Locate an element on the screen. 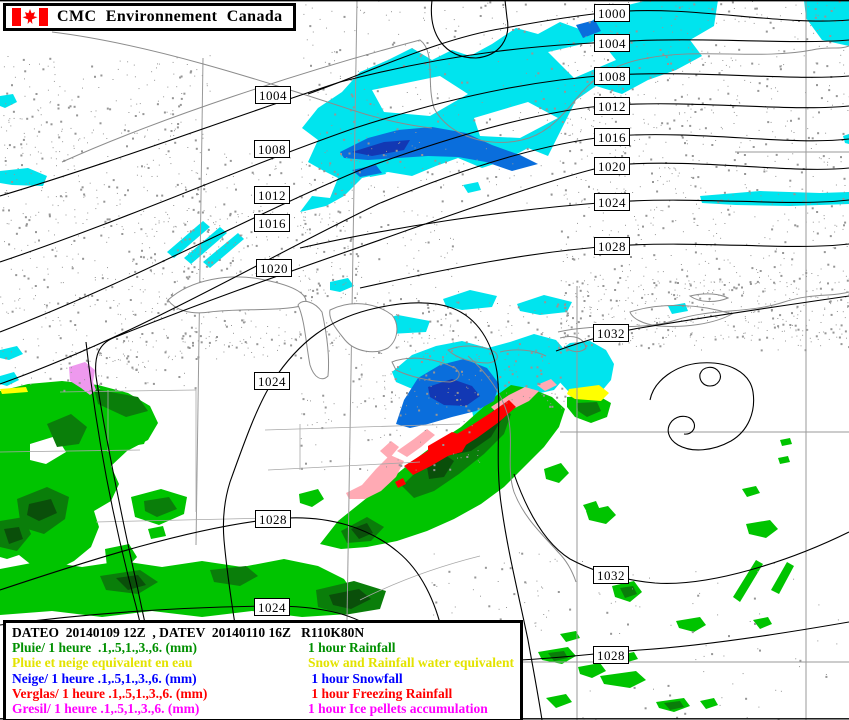  legend-label-fr: Verglas/ 1 heure .1,.5,1.,3.,6. (mm) is located at coordinates (110, 693).